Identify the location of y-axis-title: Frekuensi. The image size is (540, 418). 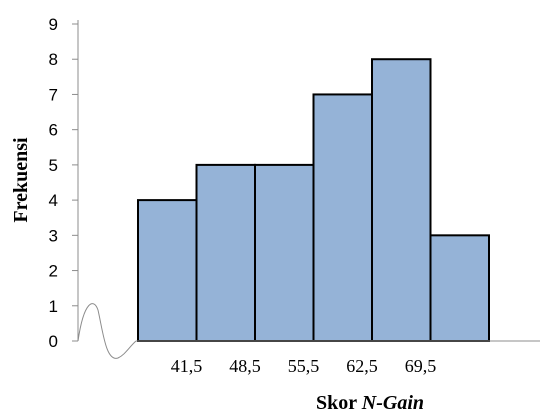
(21, 180).